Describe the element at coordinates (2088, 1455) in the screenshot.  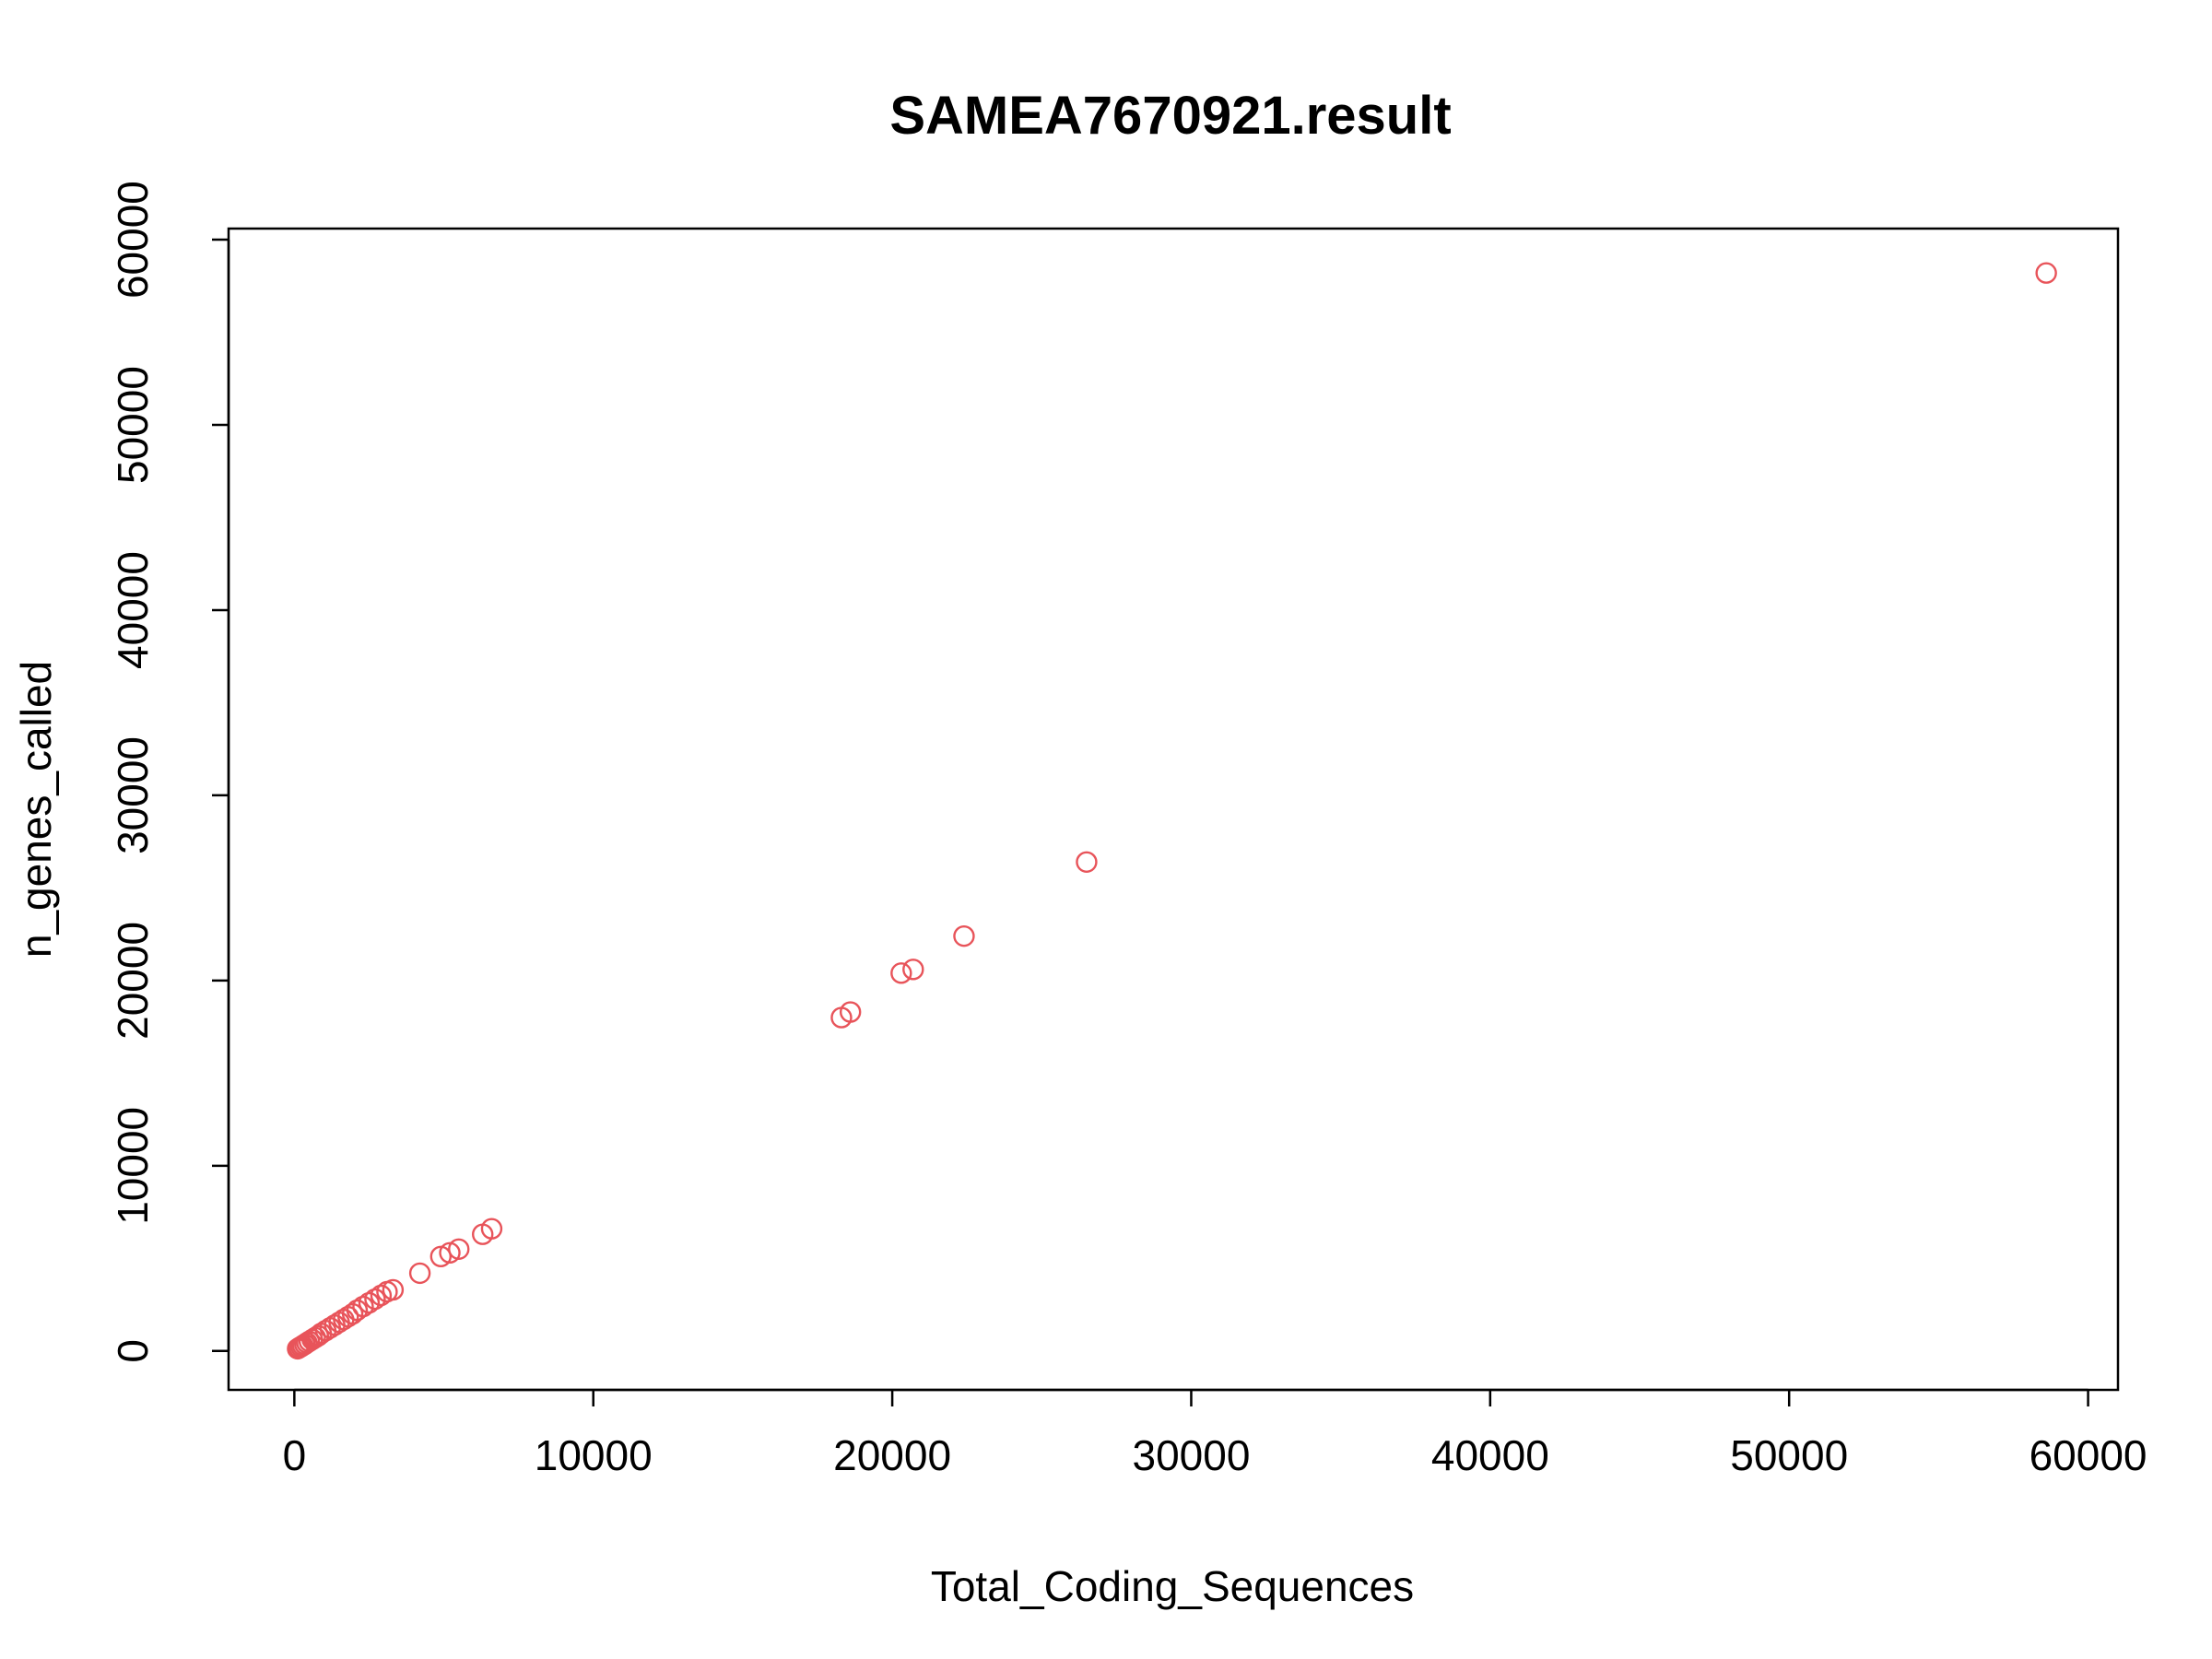
I see `x-tick-label: 60000` at that location.